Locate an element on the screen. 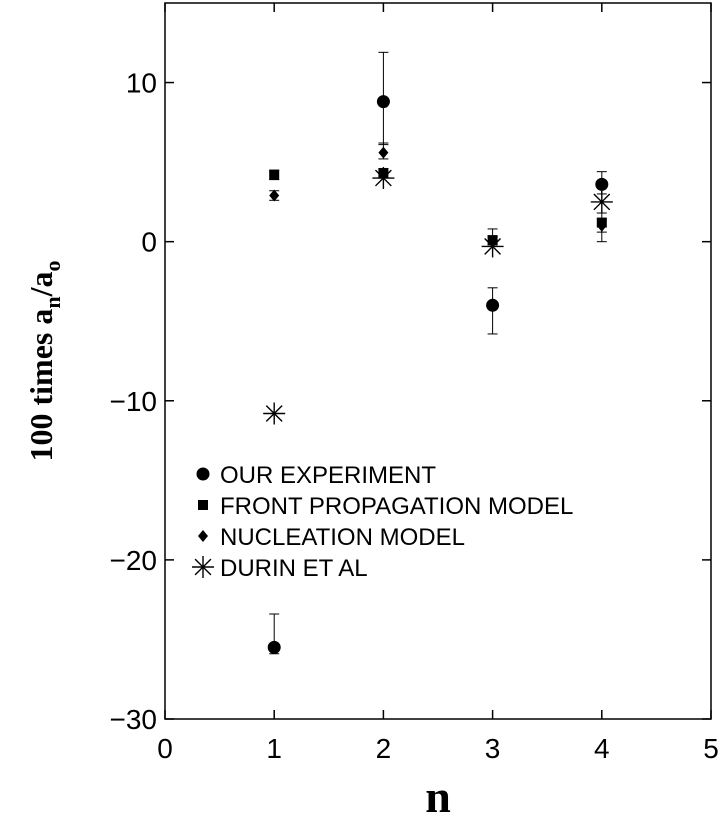  x-axis-label: n is located at coordinates (438, 796).